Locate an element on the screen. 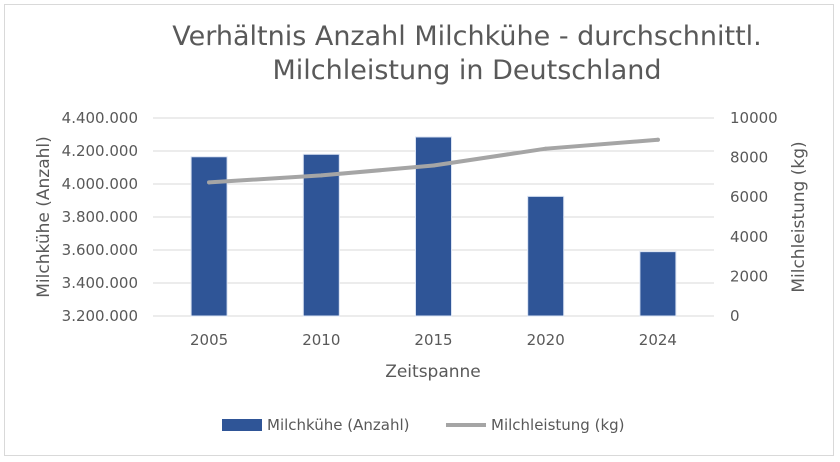 The height and width of the screenshot is (462, 840). x-tick-label: 2010 is located at coordinates (321, 340).